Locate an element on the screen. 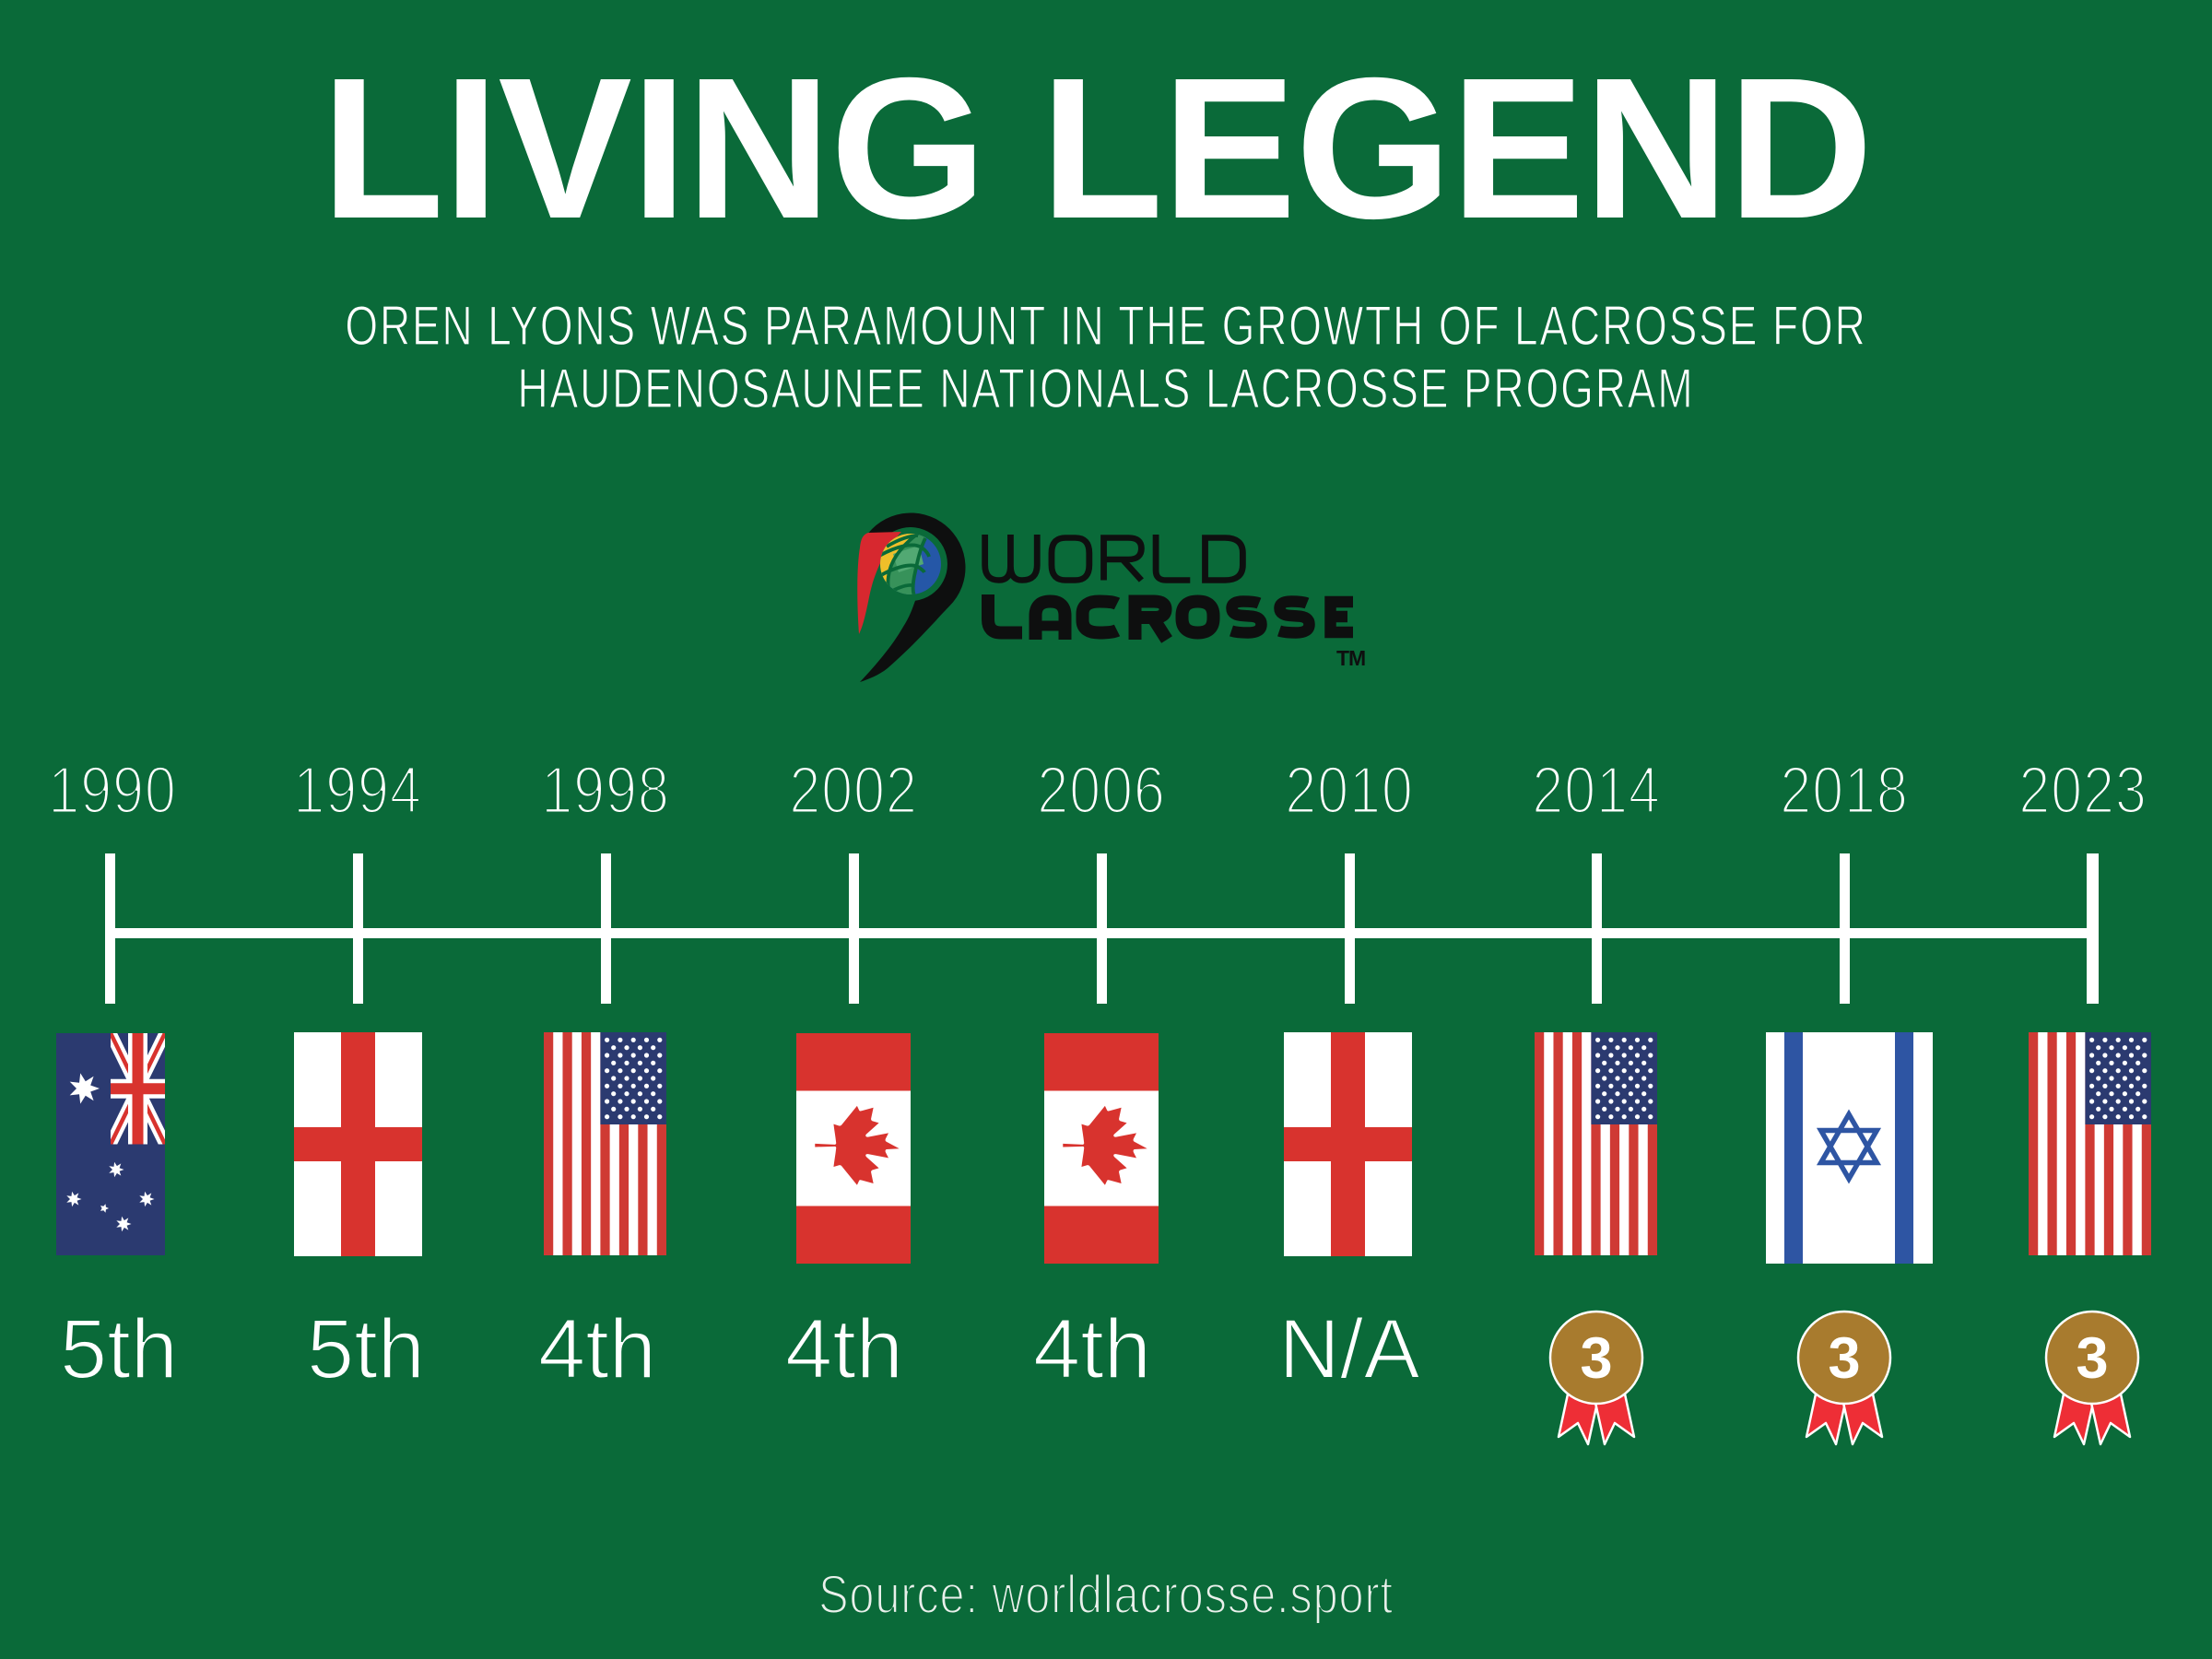 Image resolution: width=2212 pixels, height=1659 pixels. svg-text: 3 is located at coordinates (1596, 1358).